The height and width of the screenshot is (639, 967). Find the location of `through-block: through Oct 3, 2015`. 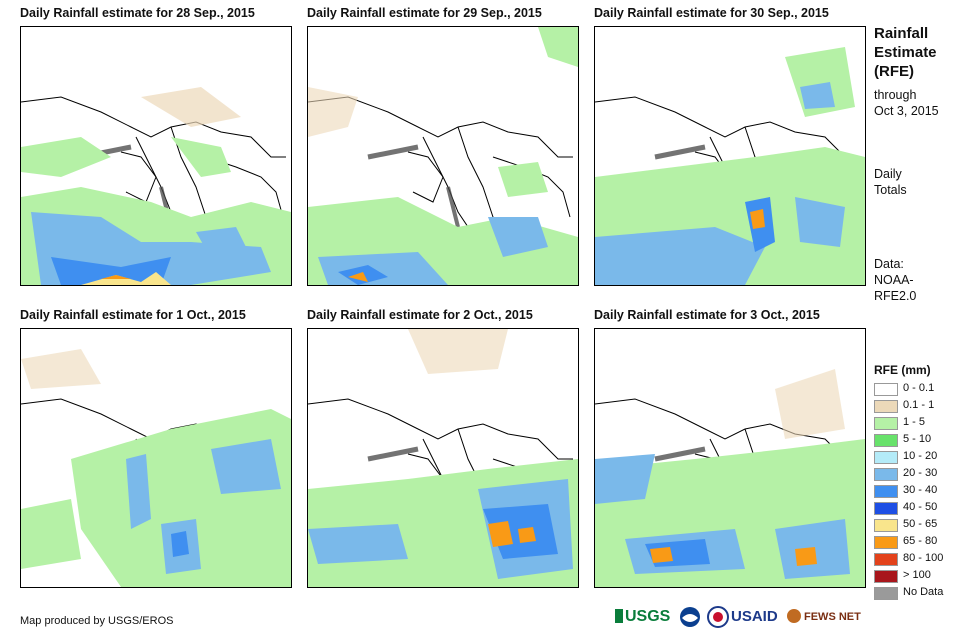

through-block: through Oct 3, 2015 is located at coordinates (906, 103).